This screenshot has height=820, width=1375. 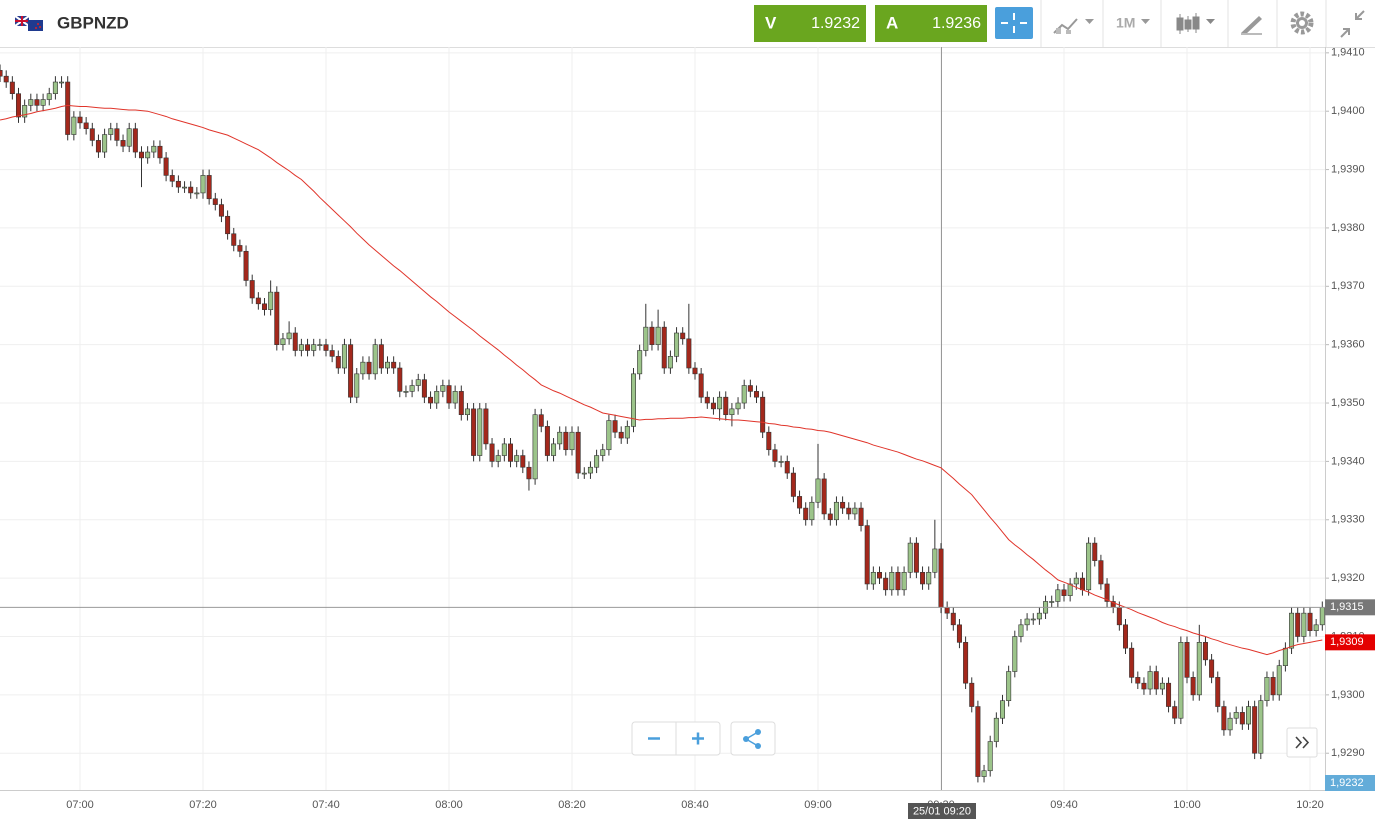 What do you see at coordinates (810, 23) in the screenshot?
I see `sell-button` at bounding box center [810, 23].